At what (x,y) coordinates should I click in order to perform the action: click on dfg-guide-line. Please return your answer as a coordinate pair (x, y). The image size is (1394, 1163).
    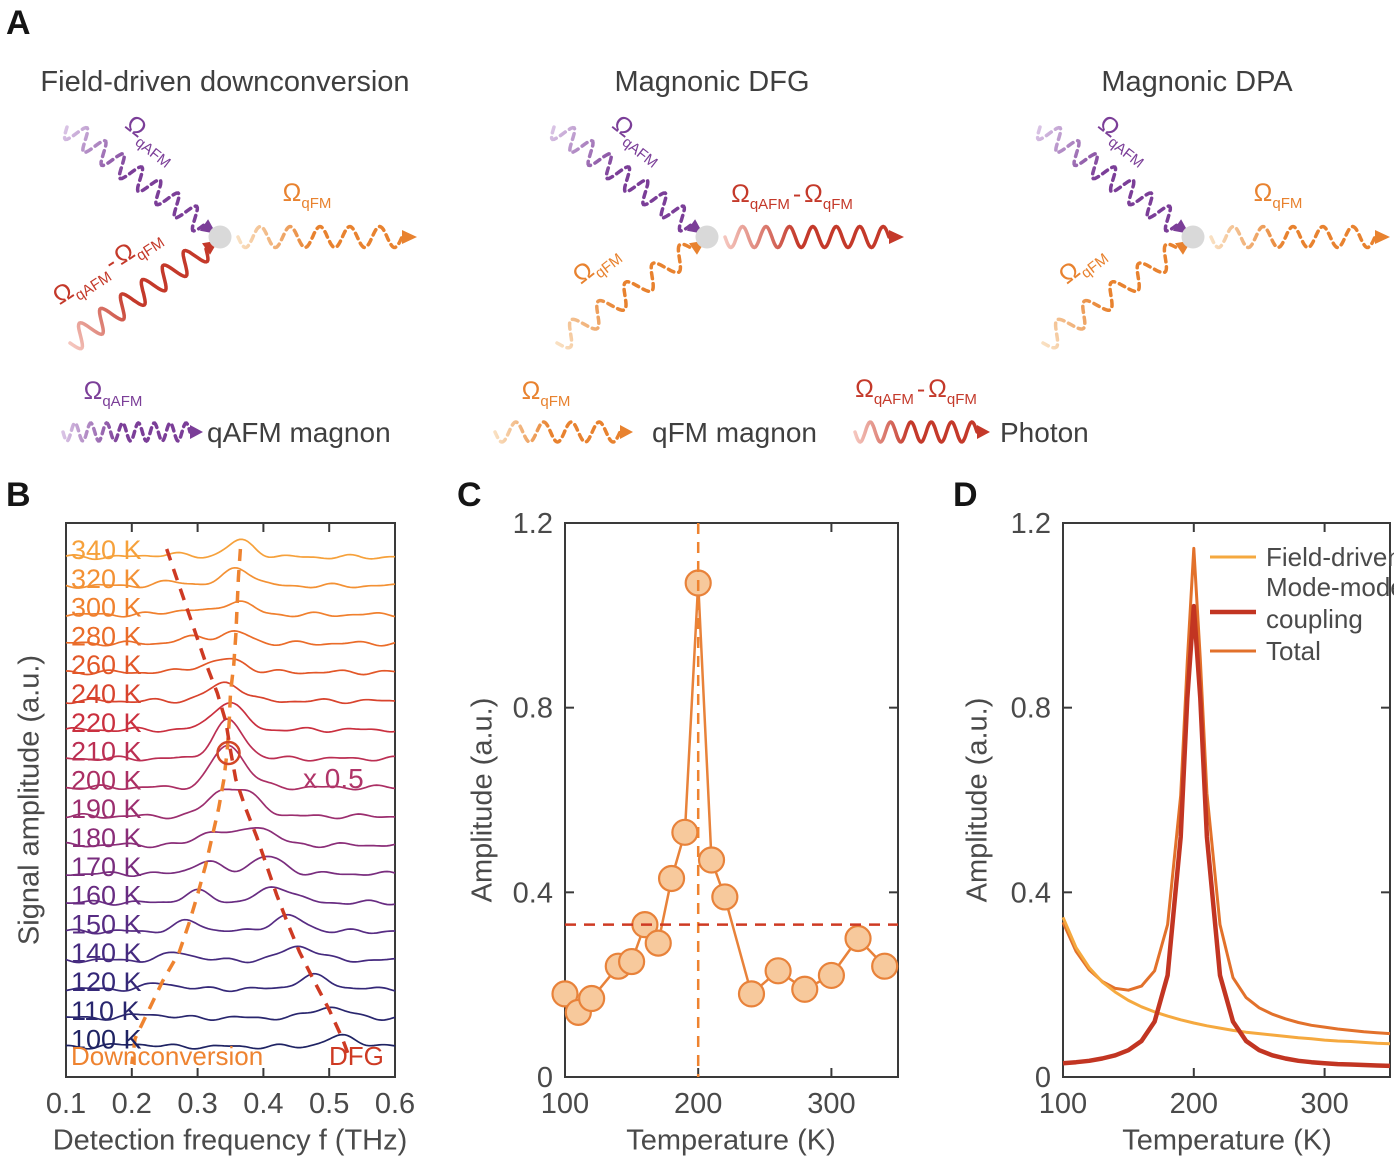
    Looking at the image, I should click on (258, 803).